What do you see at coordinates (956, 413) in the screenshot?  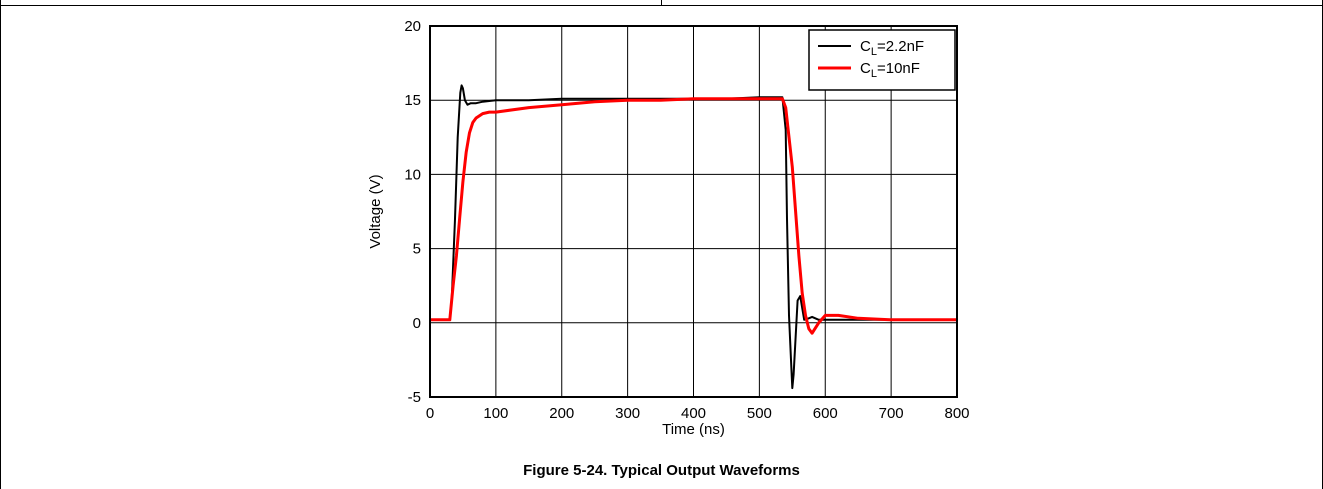 I see `x-tick-label: 800` at bounding box center [956, 413].